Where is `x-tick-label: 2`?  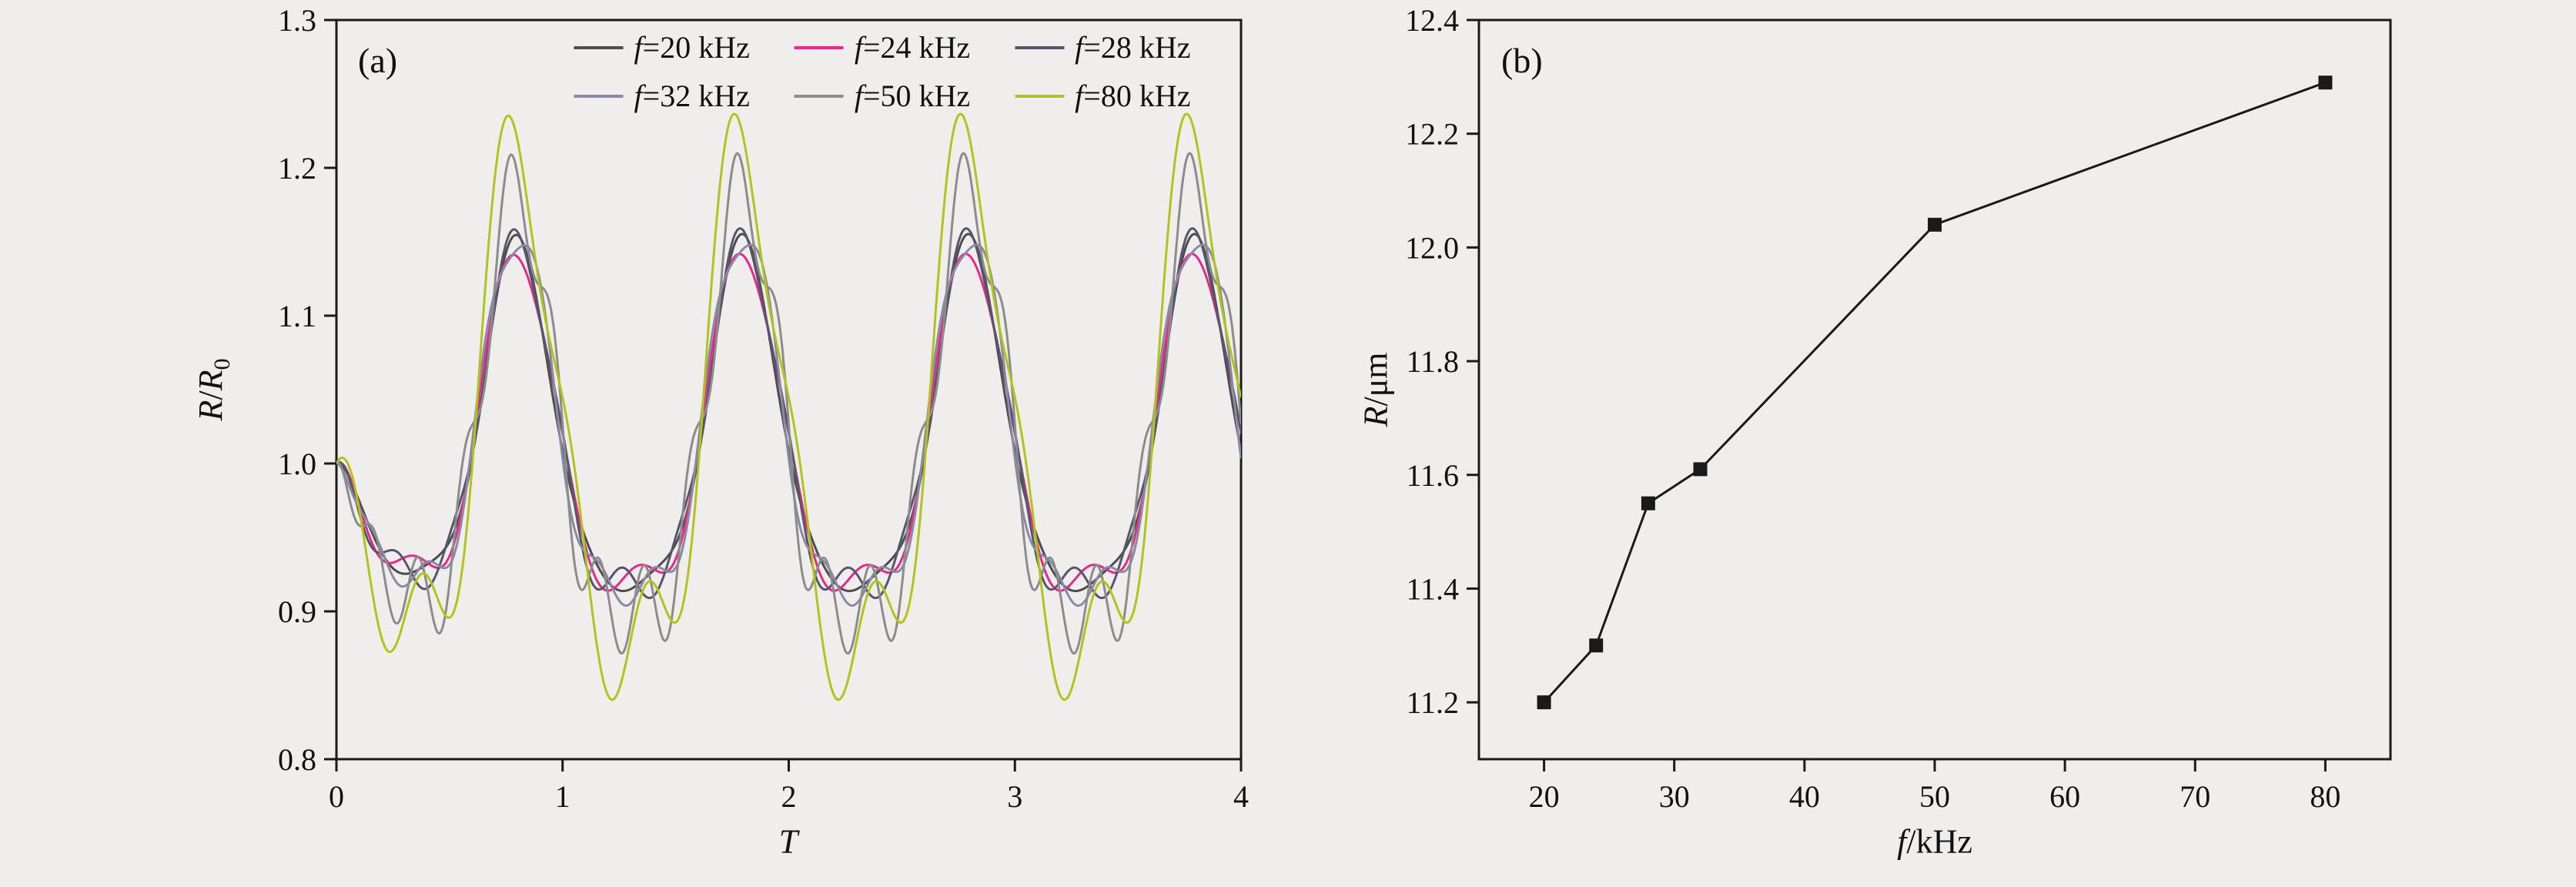 x-tick-label: 2 is located at coordinates (789, 796).